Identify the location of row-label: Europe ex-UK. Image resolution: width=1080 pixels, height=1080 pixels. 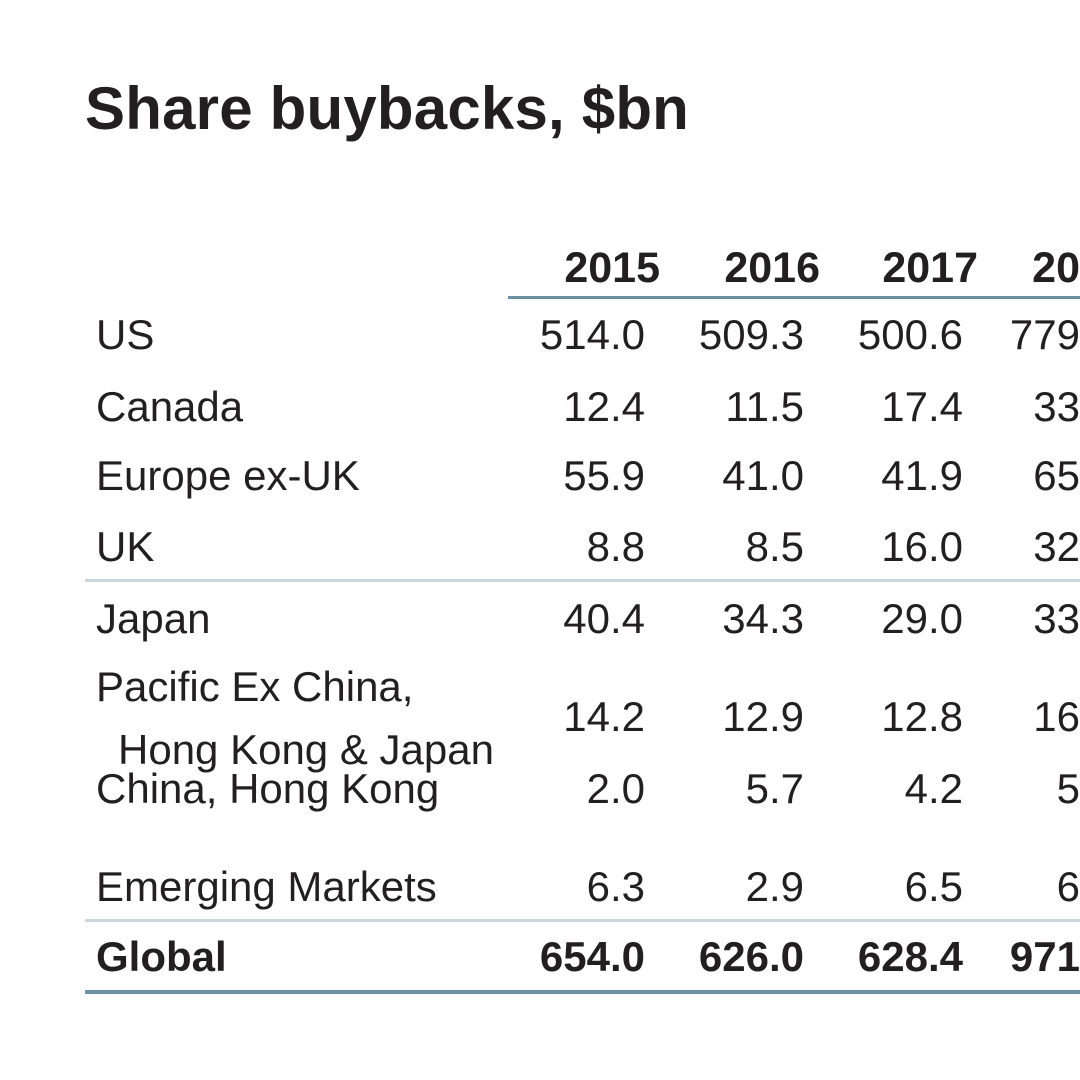
(228, 475).